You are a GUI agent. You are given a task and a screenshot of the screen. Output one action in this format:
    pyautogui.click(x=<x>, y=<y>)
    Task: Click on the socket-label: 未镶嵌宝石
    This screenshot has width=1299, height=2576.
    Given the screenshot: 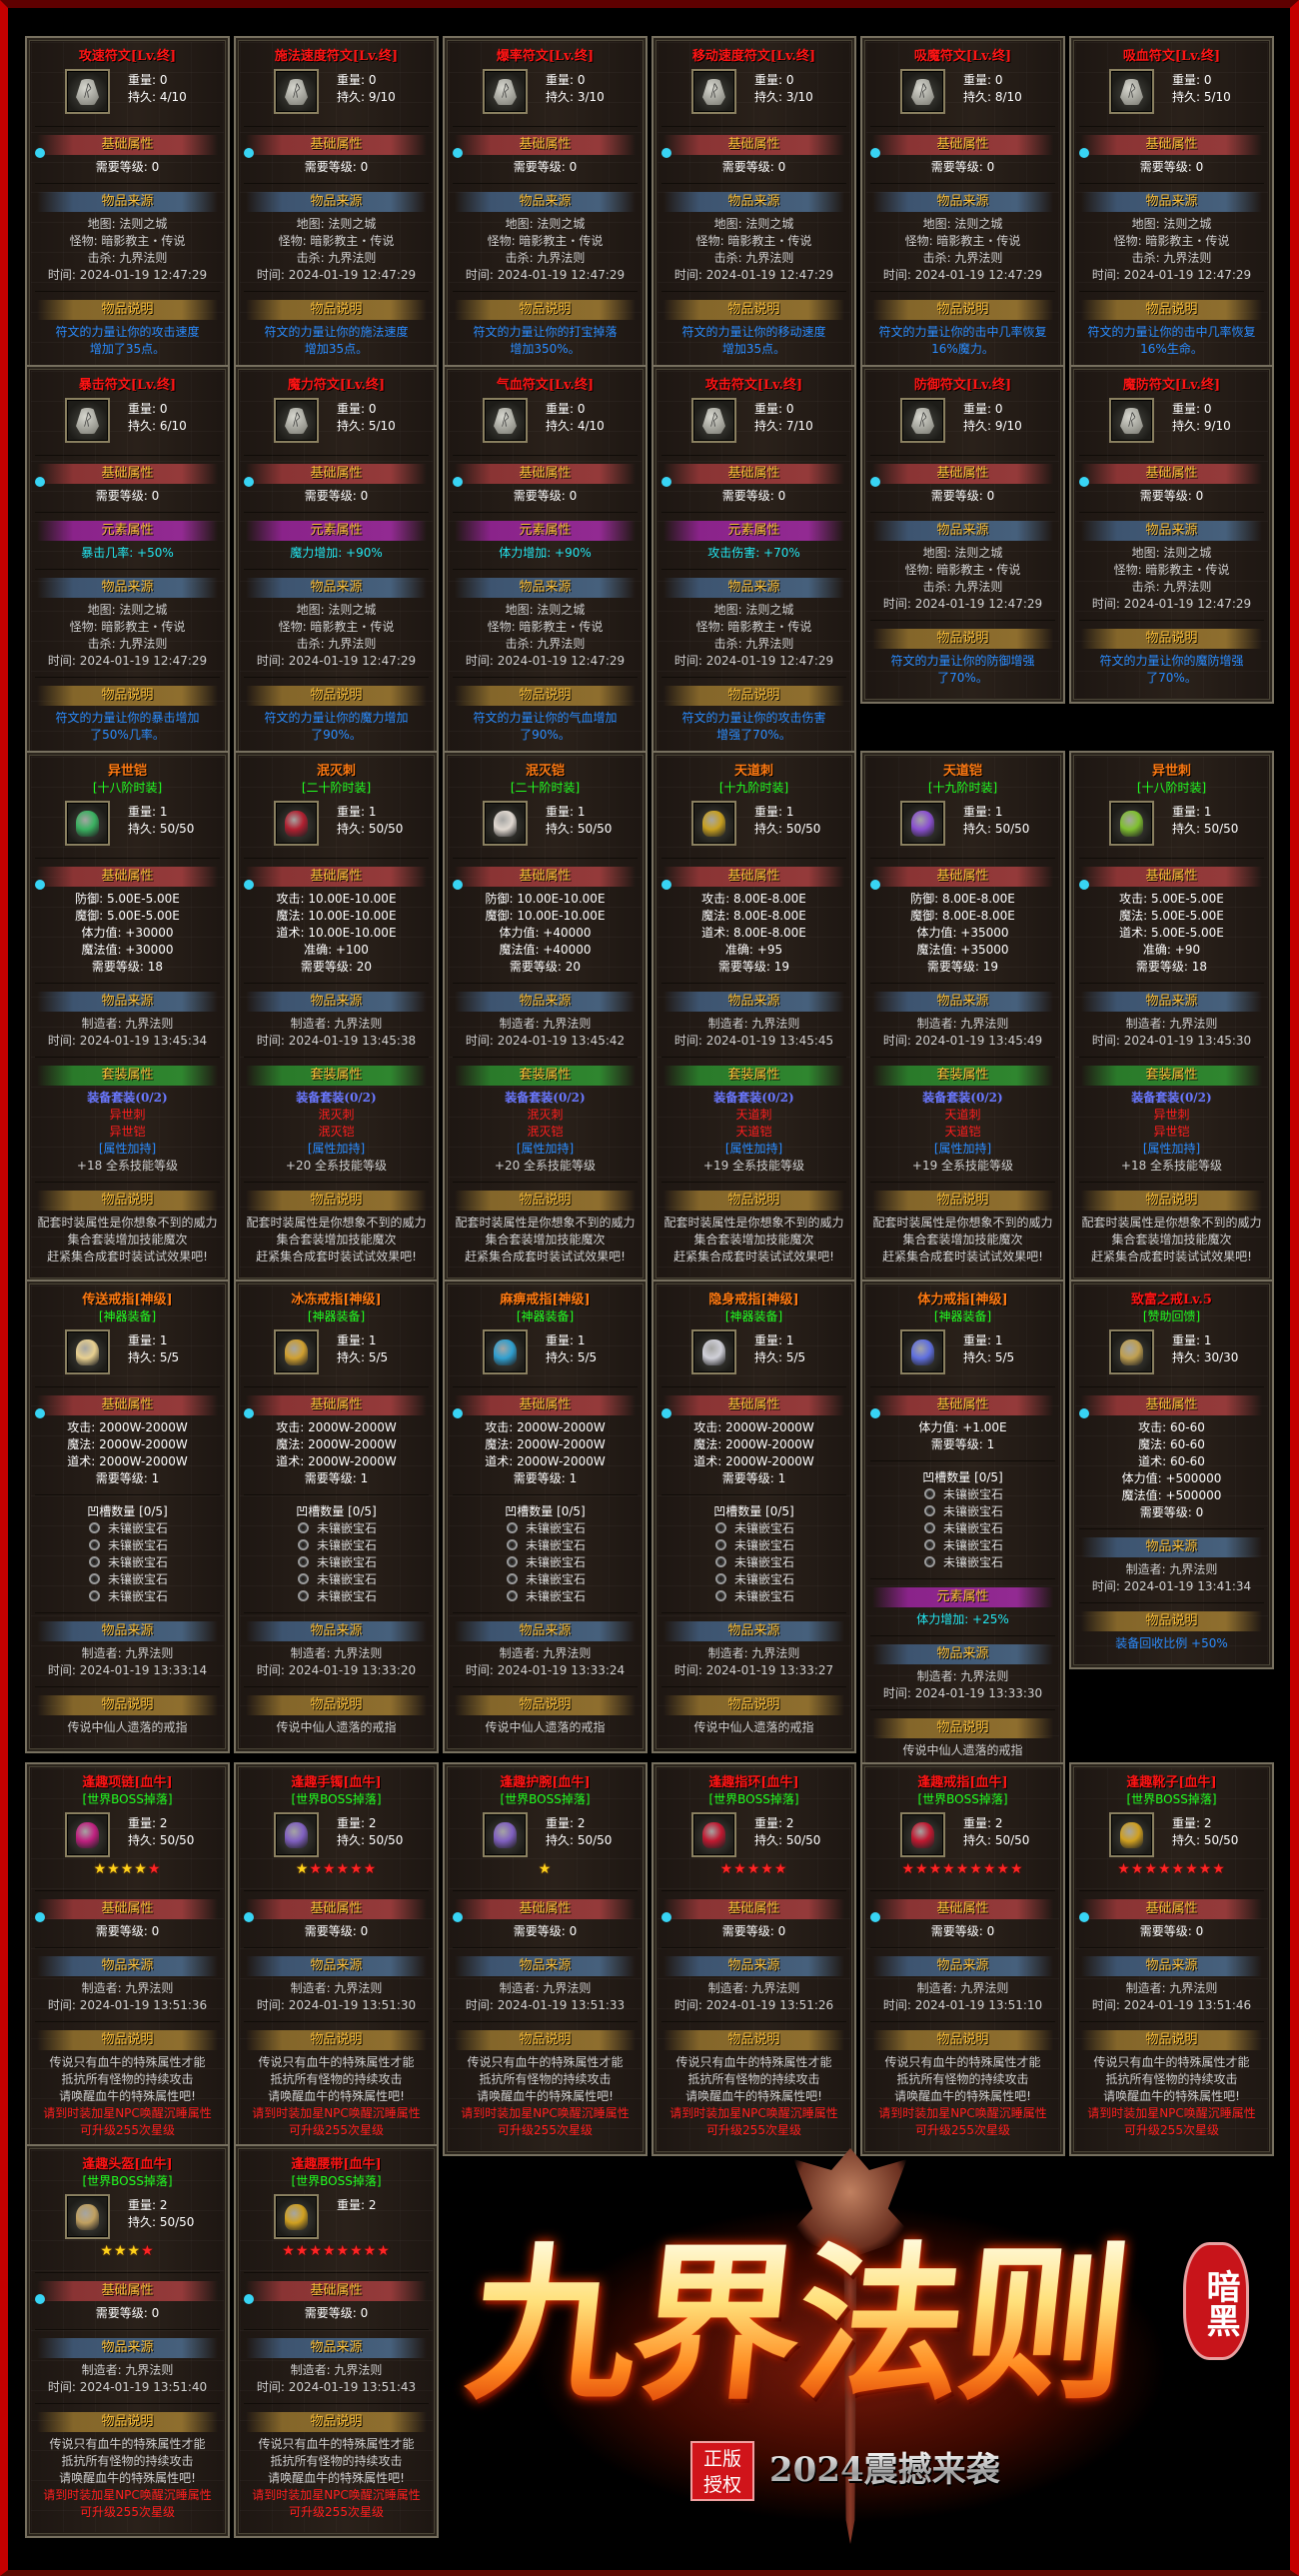 What is the action you would take?
    pyautogui.click(x=764, y=1528)
    